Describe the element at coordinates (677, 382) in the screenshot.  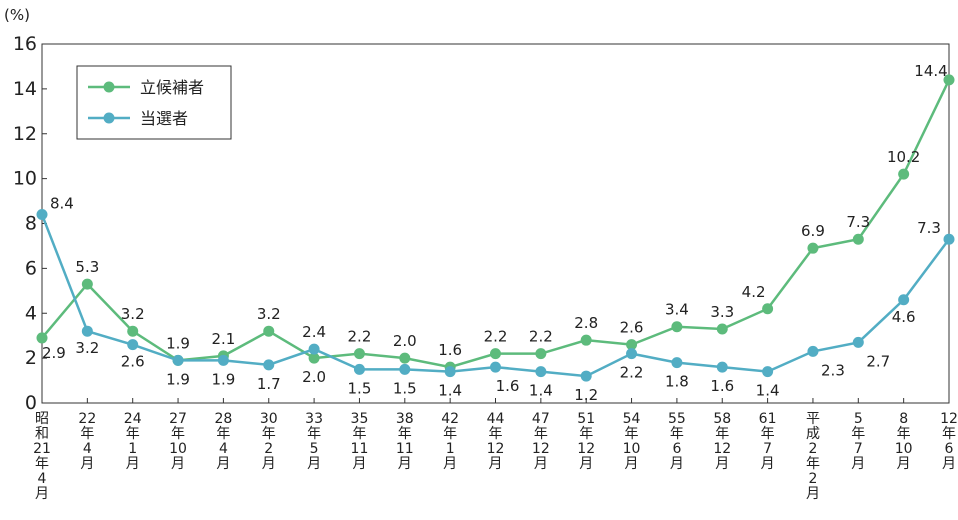
I see `data-label: 1.8` at that location.